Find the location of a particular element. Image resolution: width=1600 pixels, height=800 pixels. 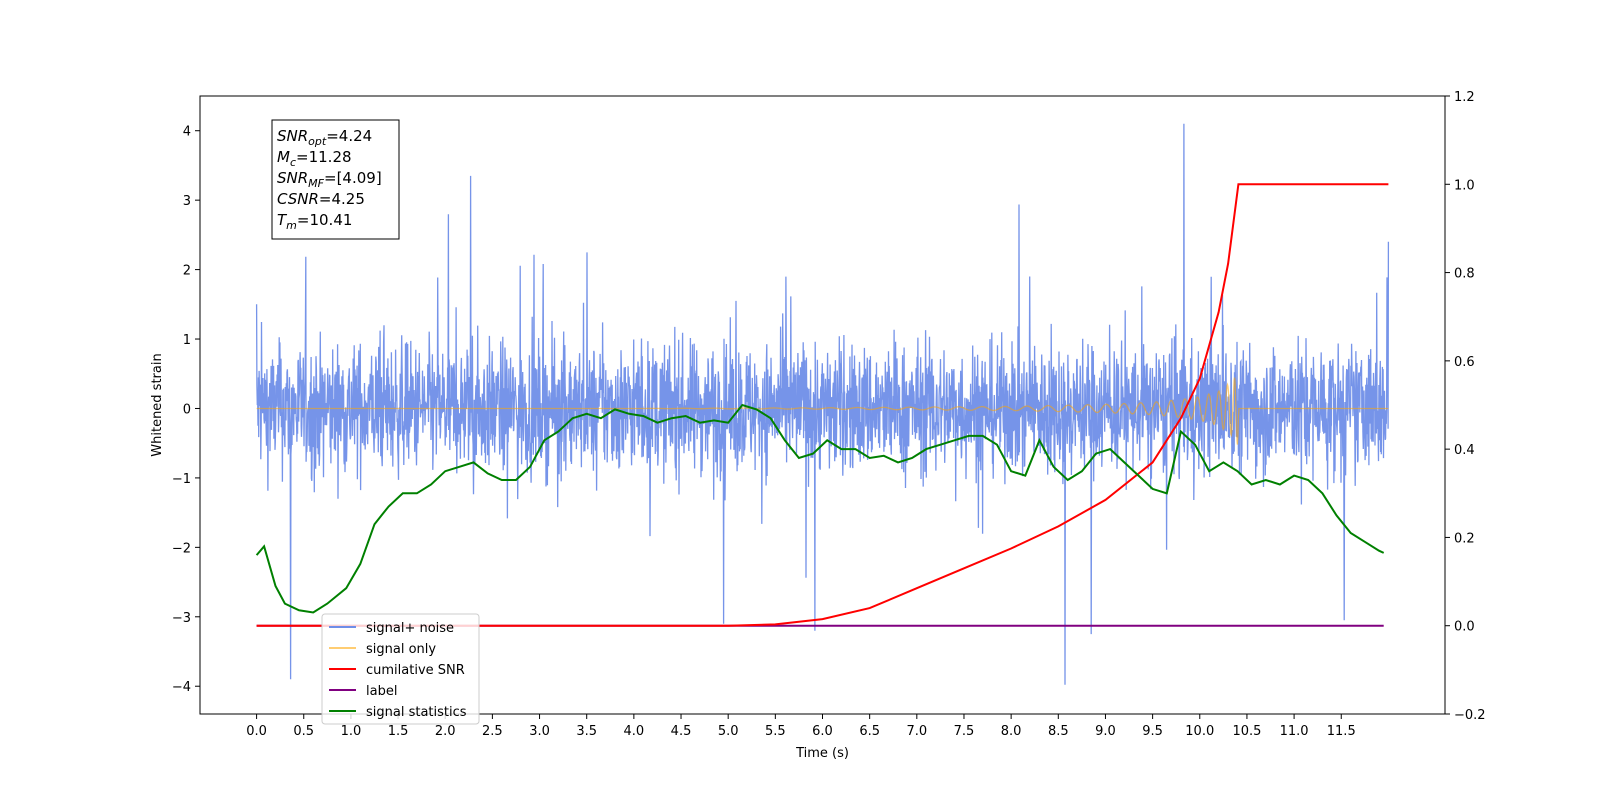

annotation-line: Tm=10.41 is located at coordinates (314, 221).